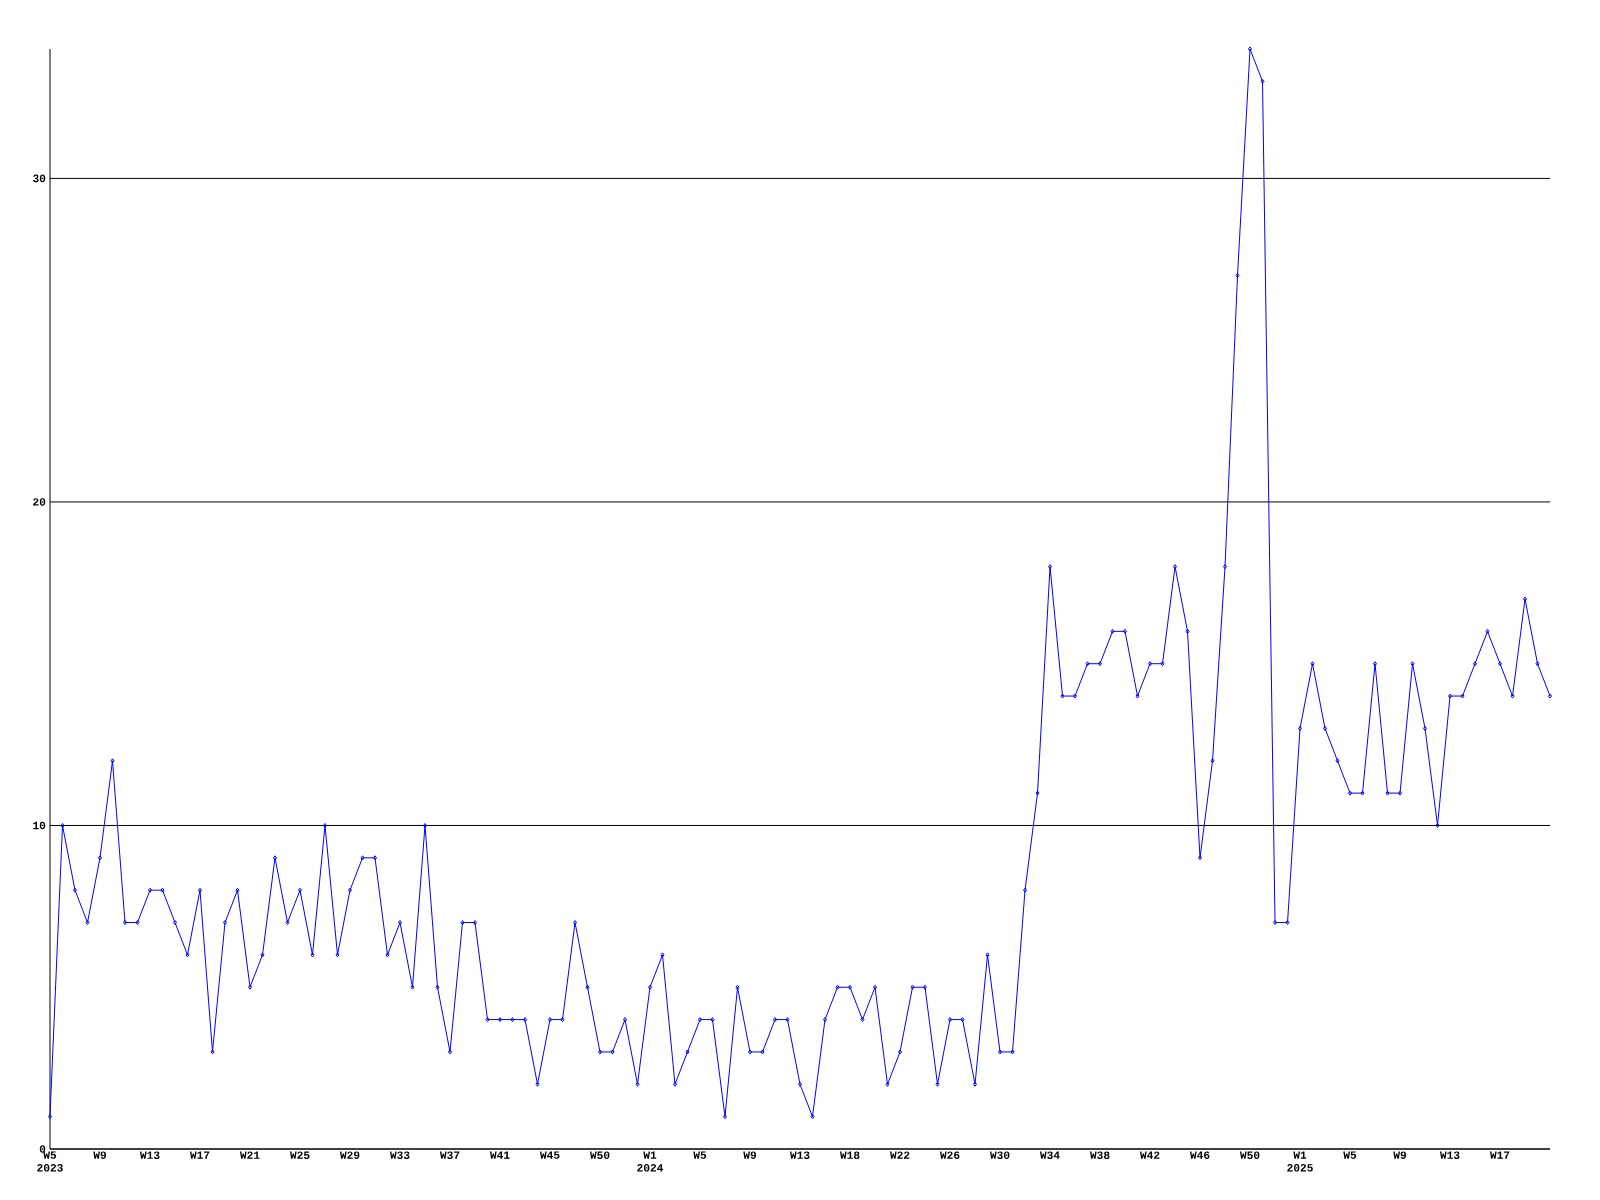 The image size is (1600, 1200). What do you see at coordinates (1149, 1155) in the screenshot?
I see `x-tick-label: W42` at bounding box center [1149, 1155].